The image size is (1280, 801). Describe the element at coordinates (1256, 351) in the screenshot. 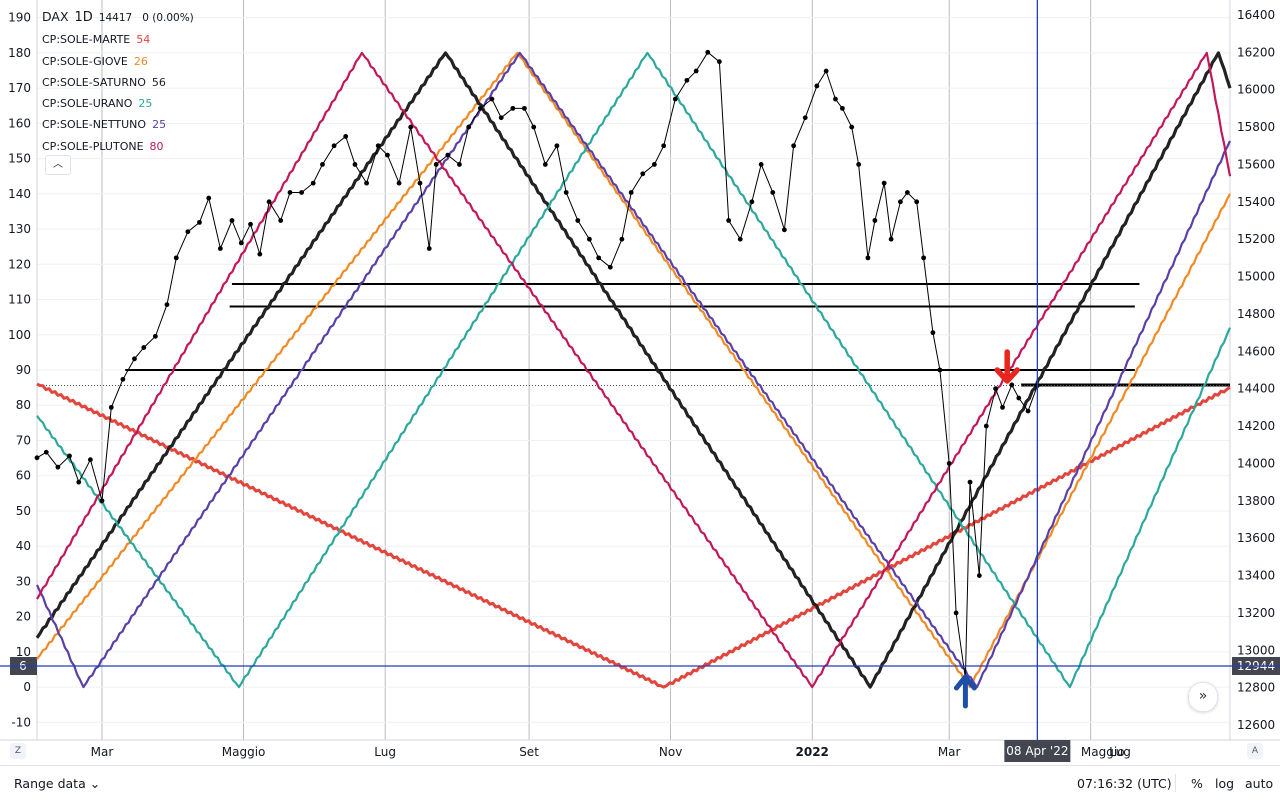

I see `right-axis-tick: 14600` at that location.